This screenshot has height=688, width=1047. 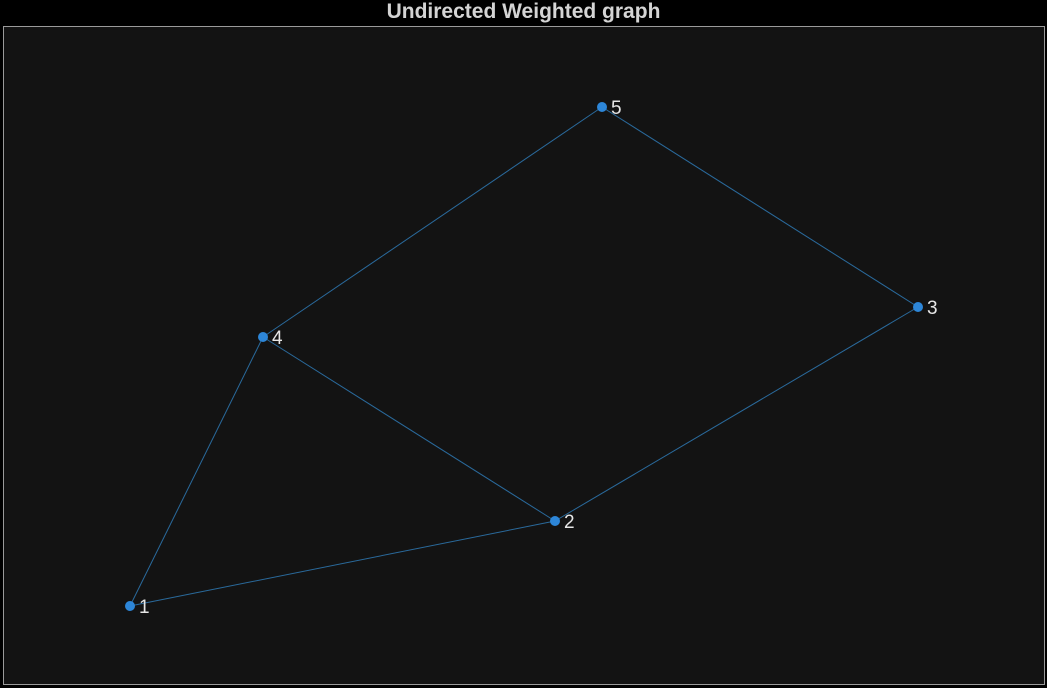 What do you see at coordinates (270, 338) in the screenshot?
I see `node-4: 4` at bounding box center [270, 338].